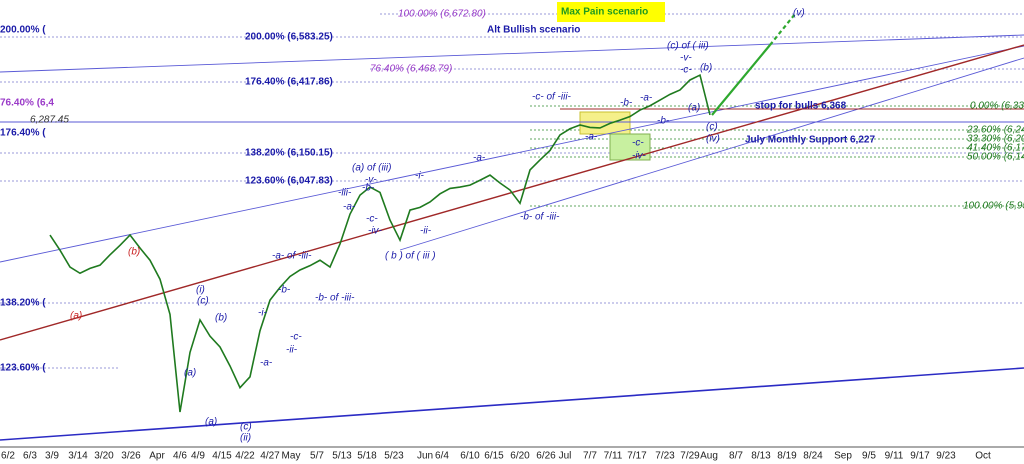 This screenshot has width=1024, height=464. What do you see at coordinates (995, 148) in the screenshot?
I see `annotation: 41.40% (6,176.8` at bounding box center [995, 148].